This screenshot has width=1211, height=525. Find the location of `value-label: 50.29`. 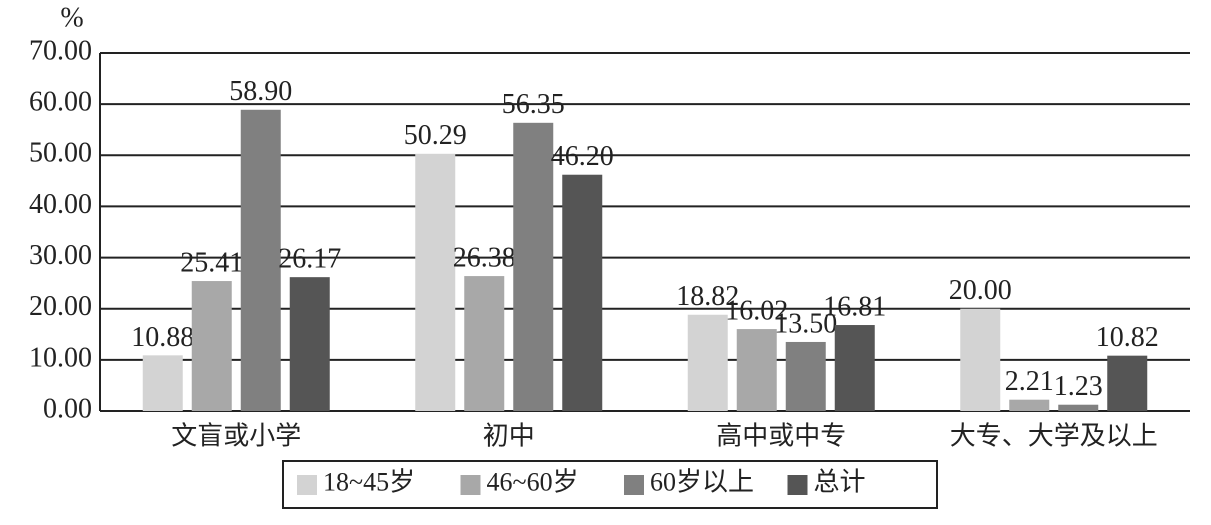

value-label: 50.29 is located at coordinates (435, 135).